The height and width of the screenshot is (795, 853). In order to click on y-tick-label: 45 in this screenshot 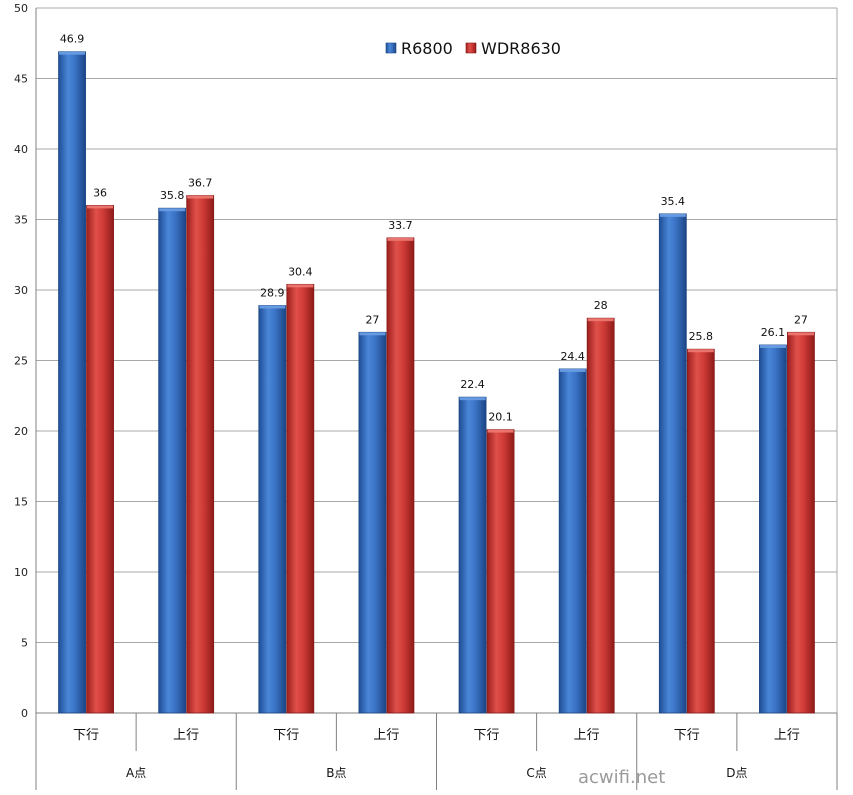, I will do `click(21, 79)`.